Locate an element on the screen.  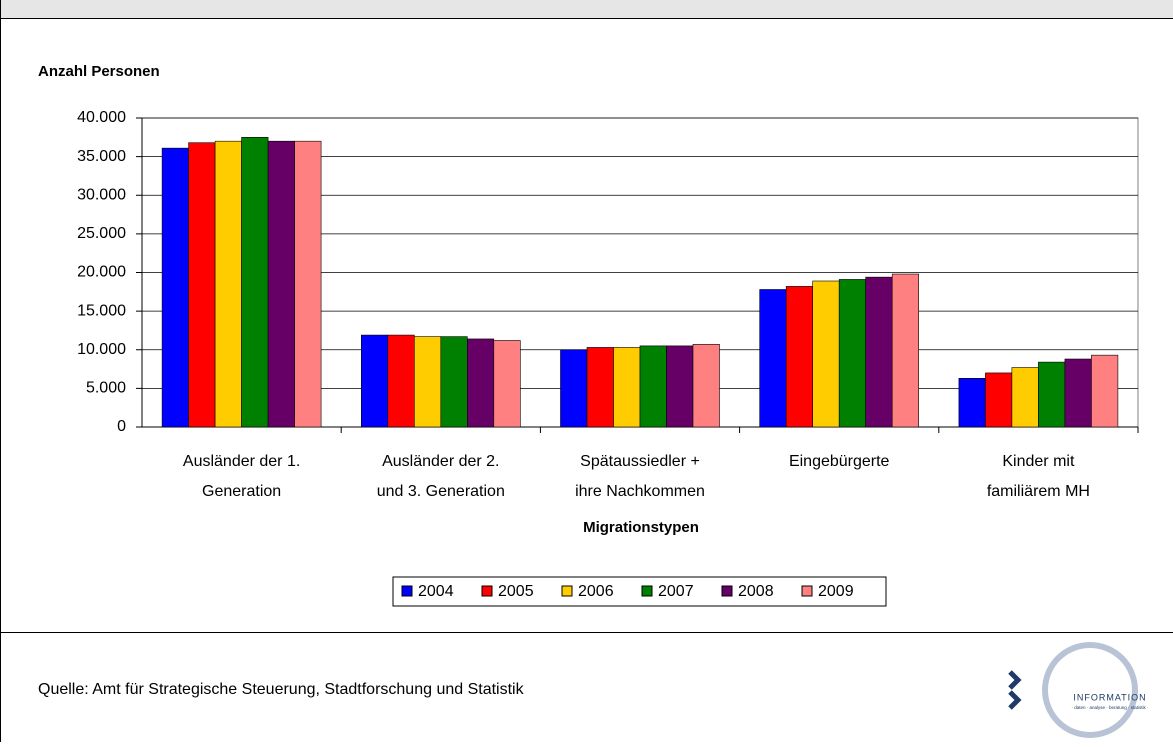
legend-label: 2007 is located at coordinates (676, 591).